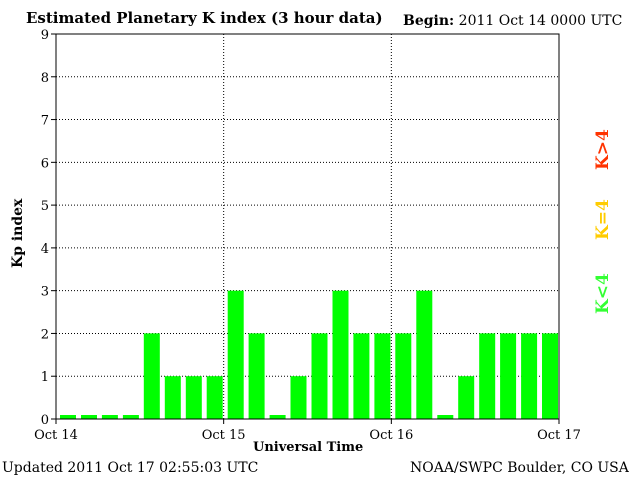 This screenshot has width=640, height=480. Describe the element at coordinates (307, 431) in the screenshot. I see `x-ticks: Oct 14 Oct 15 Oct 16 Oct 17` at that location.